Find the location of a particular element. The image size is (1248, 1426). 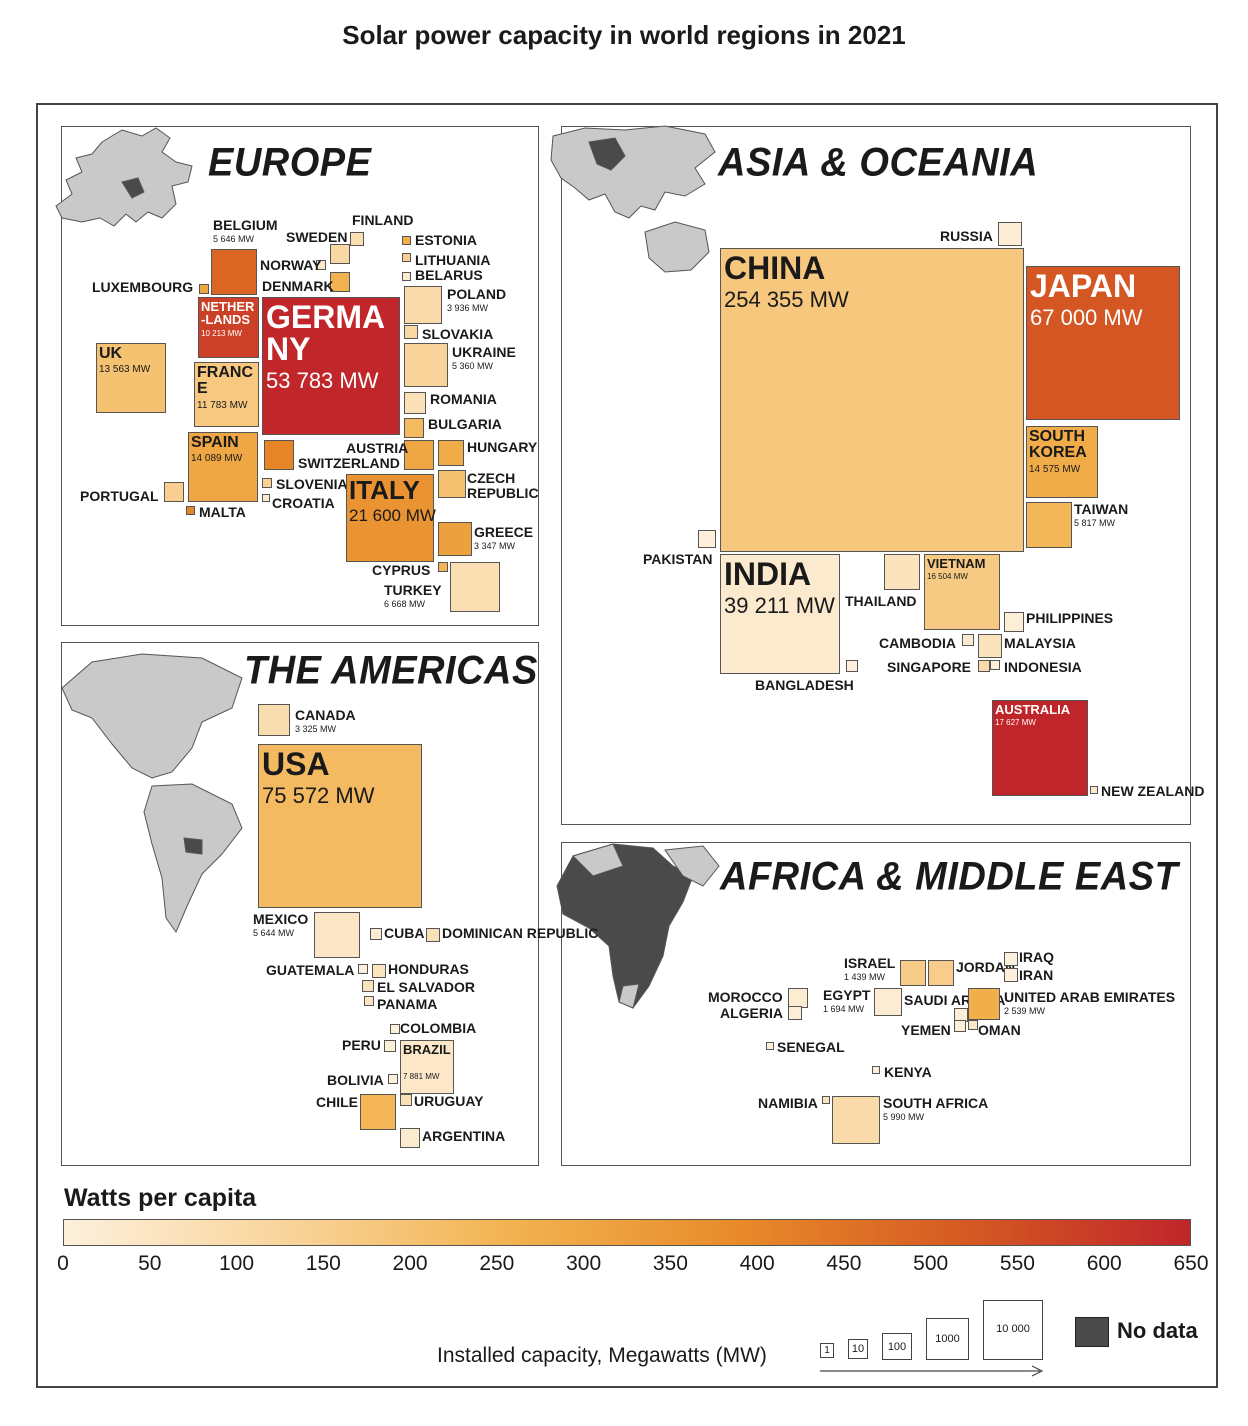

capacity-box-10000: 10 000 is located at coordinates (1013, 1330).